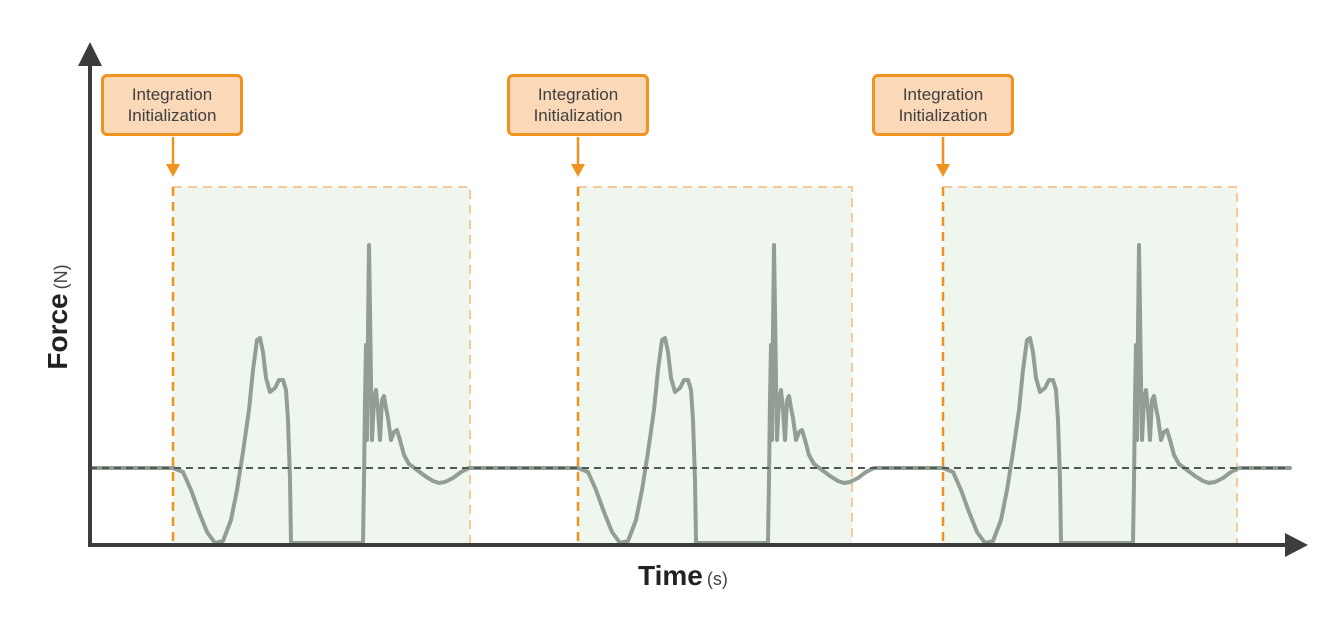  Describe the element at coordinates (172, 105) in the screenshot. I see `integration-initialization-callout-1: Integration Initialization` at that location.